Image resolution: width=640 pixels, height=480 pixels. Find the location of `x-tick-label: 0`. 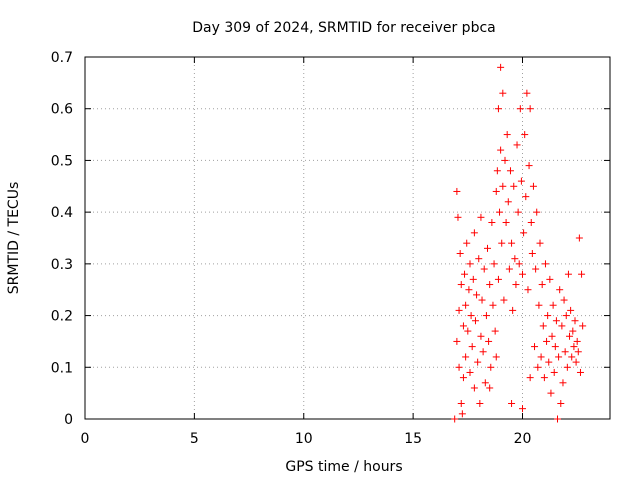

x-tick-label: 0 is located at coordinates (85, 439).